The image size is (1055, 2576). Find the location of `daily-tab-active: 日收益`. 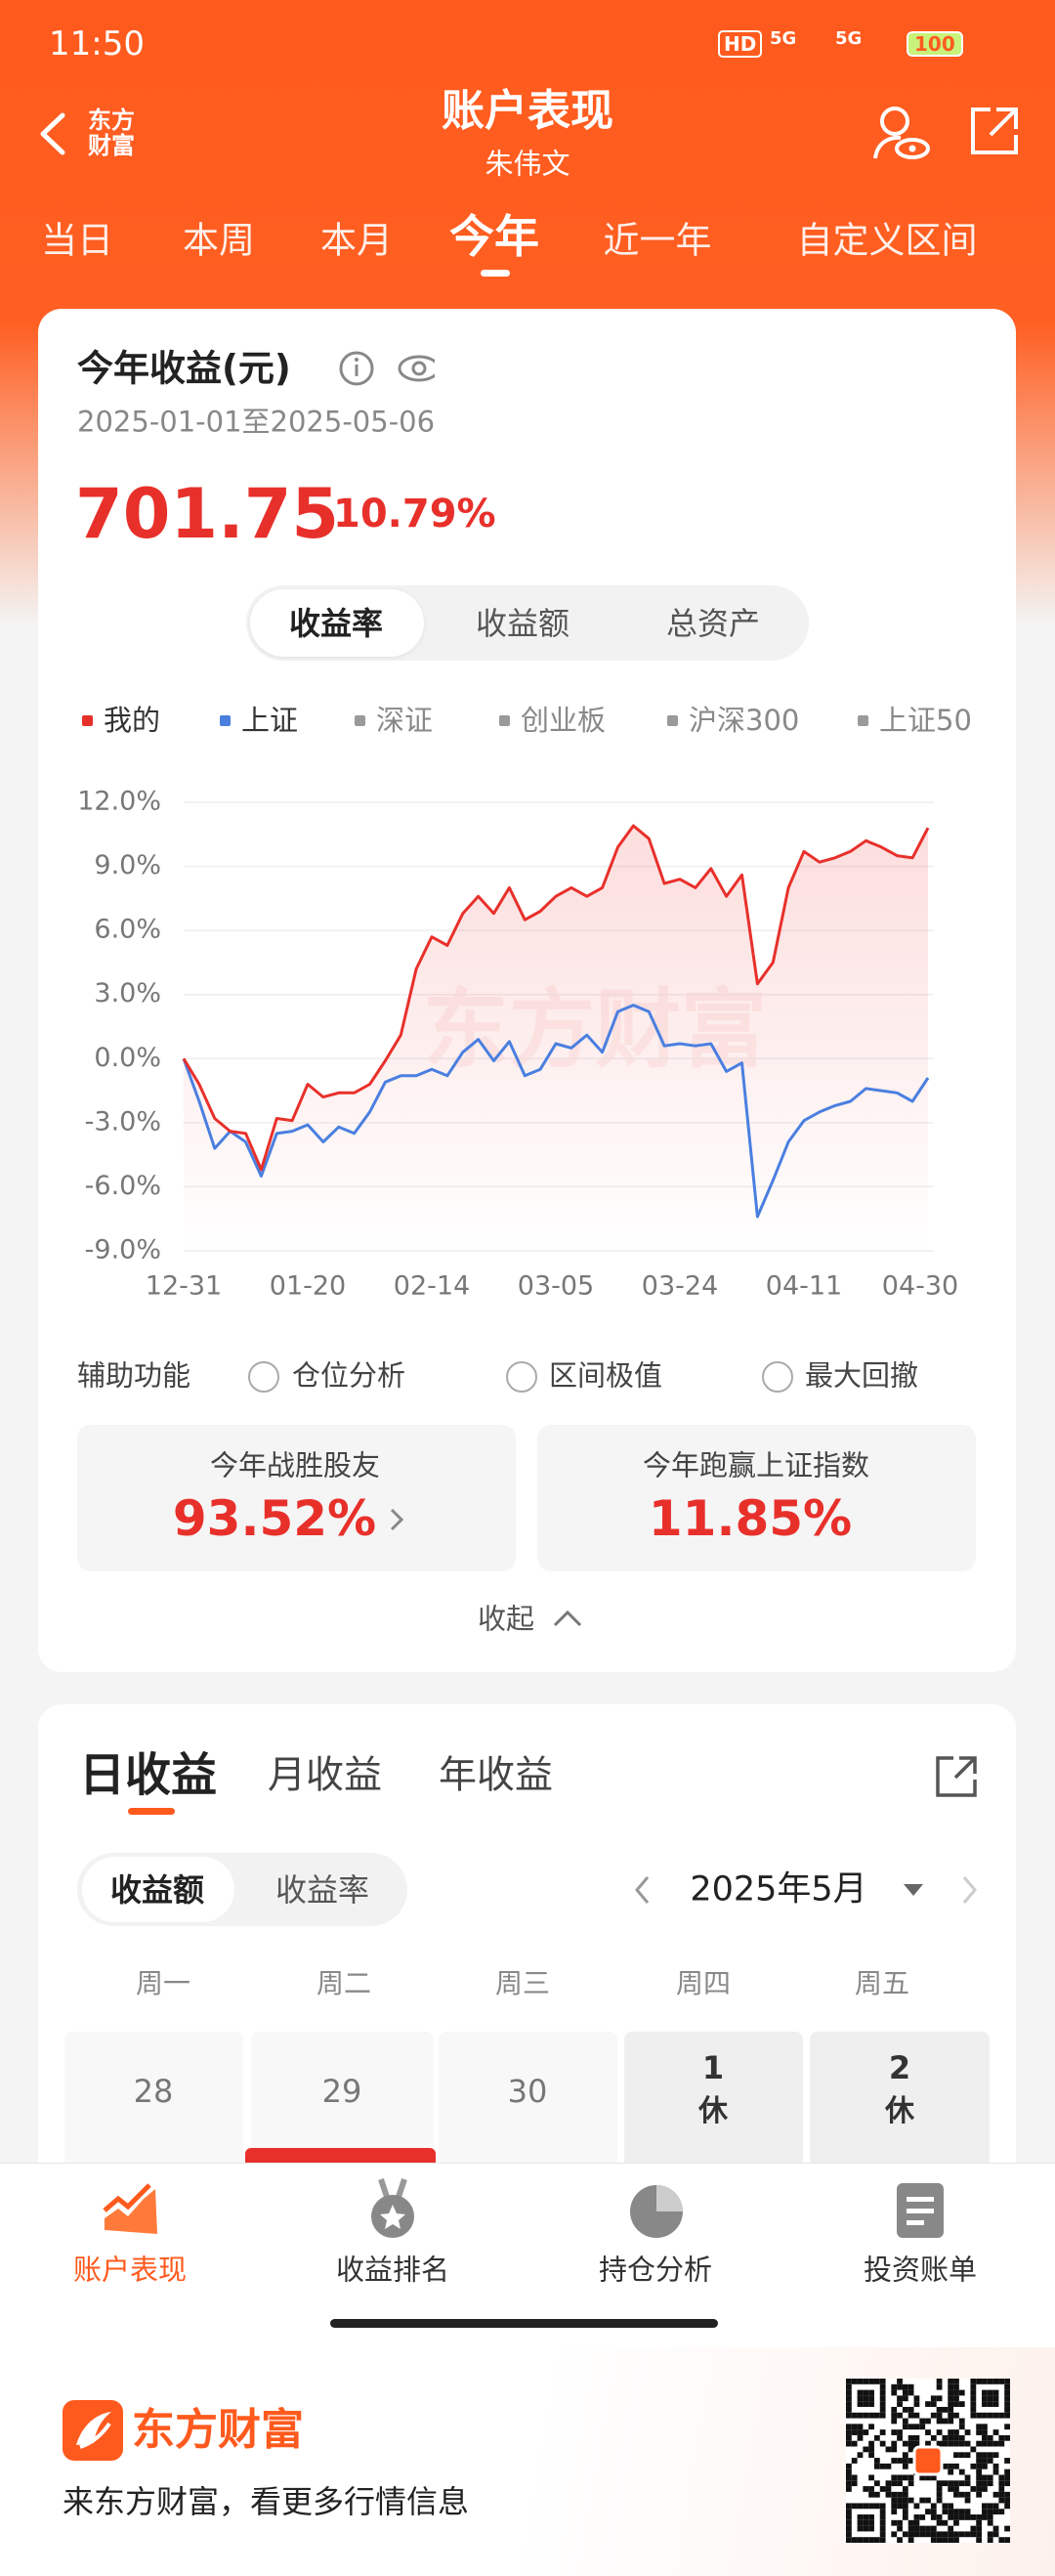

daily-tab-active: 日收益 is located at coordinates (148, 1776).